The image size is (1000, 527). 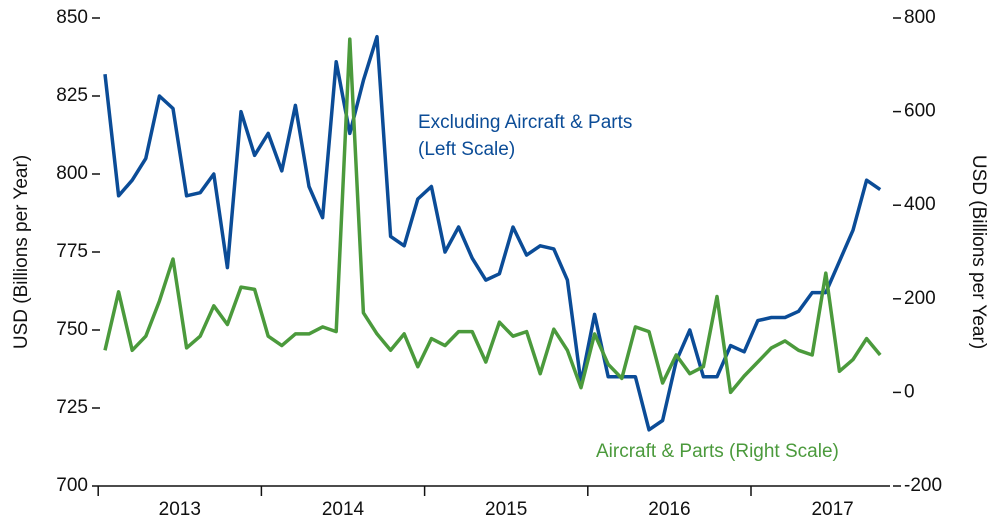 What do you see at coordinates (832, 509) in the screenshot?
I see `x-tick-label: 2017` at bounding box center [832, 509].